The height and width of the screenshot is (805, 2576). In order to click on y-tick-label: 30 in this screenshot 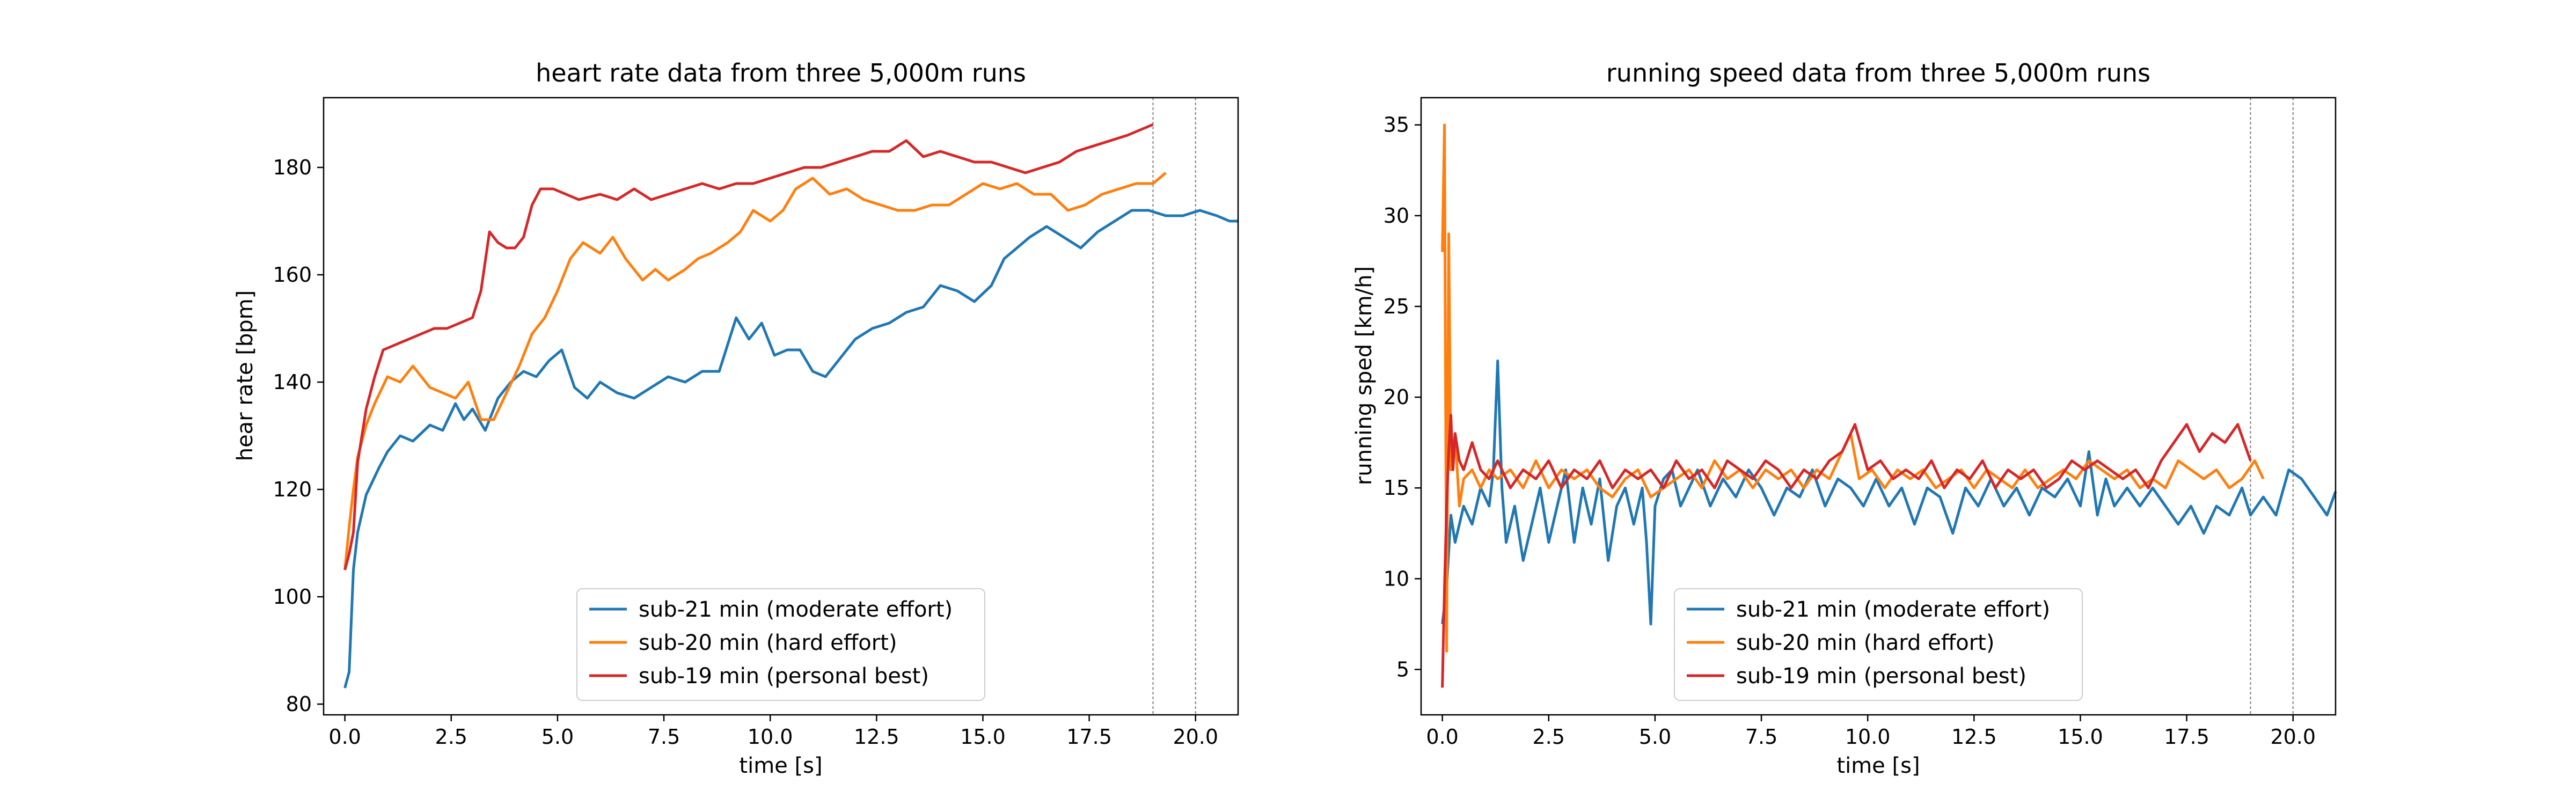, I will do `click(1396, 216)`.